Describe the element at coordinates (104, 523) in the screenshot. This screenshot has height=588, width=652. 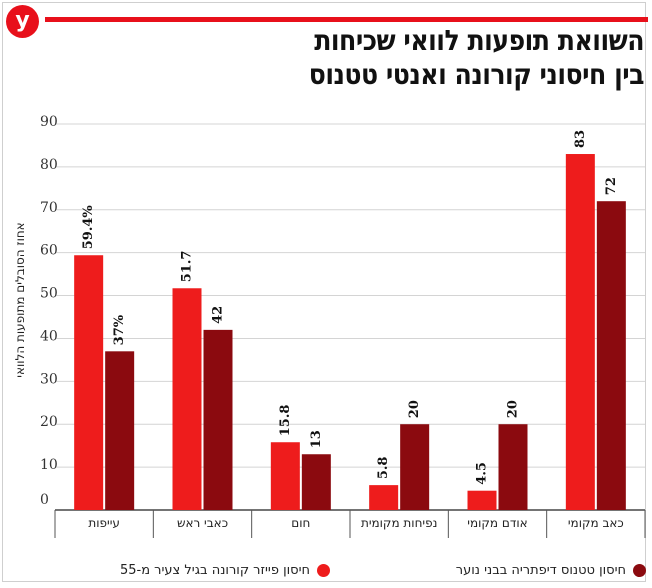
I see `x-tick-label: עייפות` at that location.